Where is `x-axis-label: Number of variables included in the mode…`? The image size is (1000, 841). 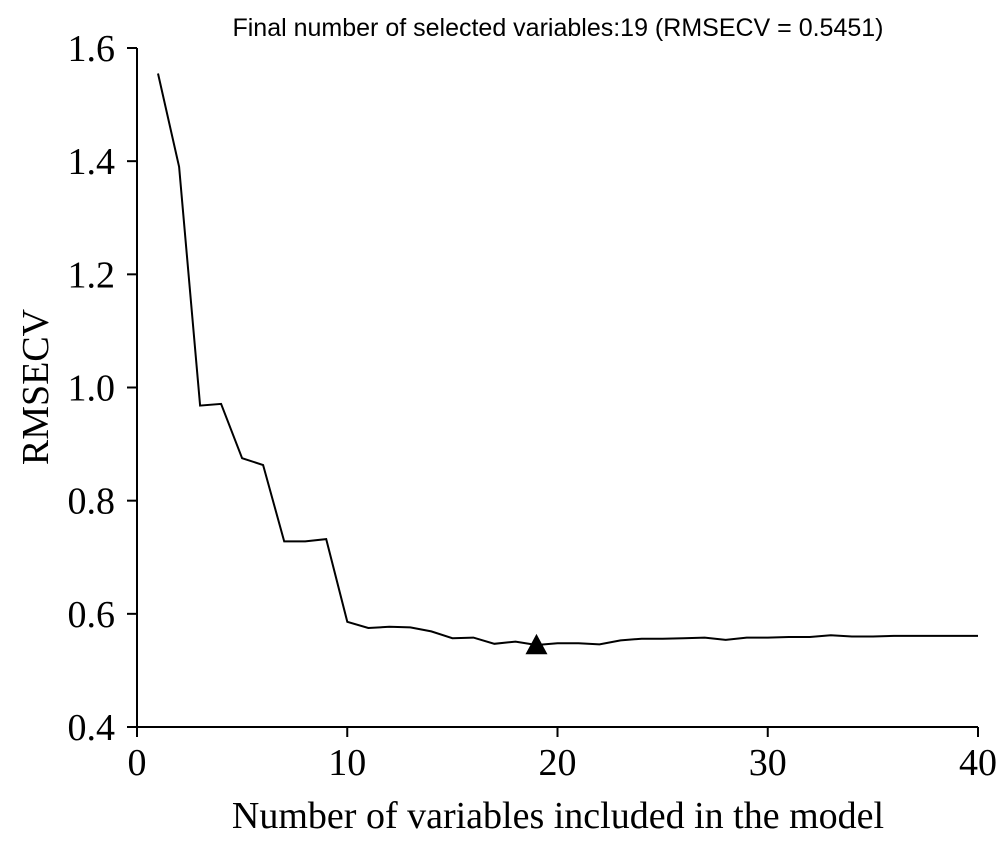
x-axis-label: Number of variables included in the mode… is located at coordinates (558, 816).